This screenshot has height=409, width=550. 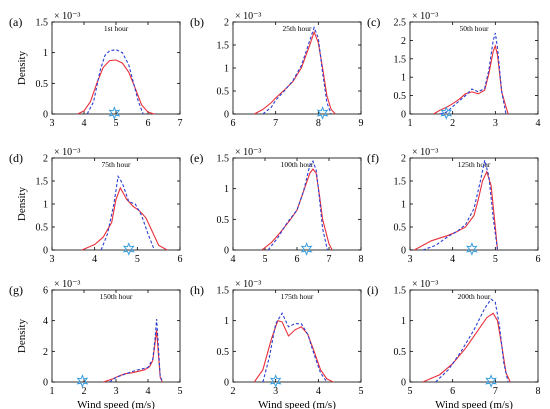 What do you see at coordinates (45, 291) in the screenshot?
I see `y-tick-label: 6` at bounding box center [45, 291].